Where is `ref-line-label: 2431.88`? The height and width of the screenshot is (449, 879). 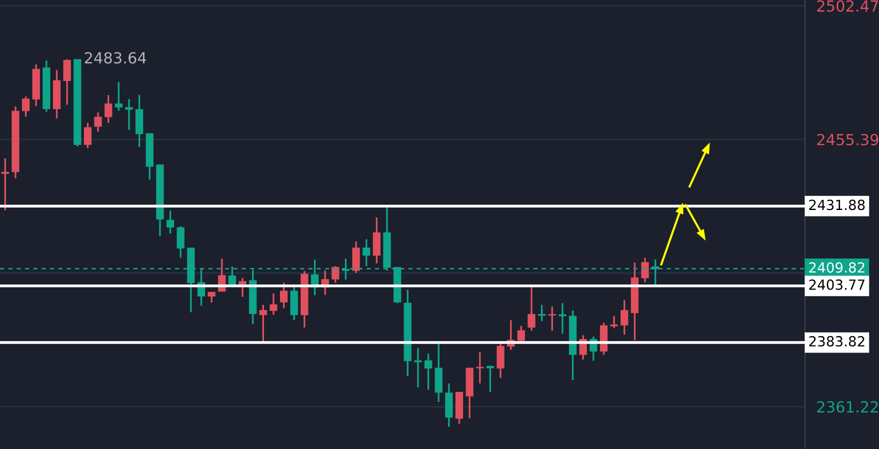
ref-line-label: 2431.88 is located at coordinates (837, 205).